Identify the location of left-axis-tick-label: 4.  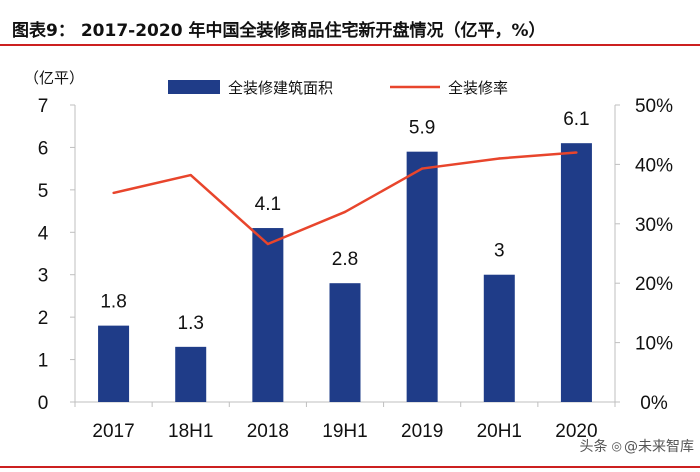
(43, 233).